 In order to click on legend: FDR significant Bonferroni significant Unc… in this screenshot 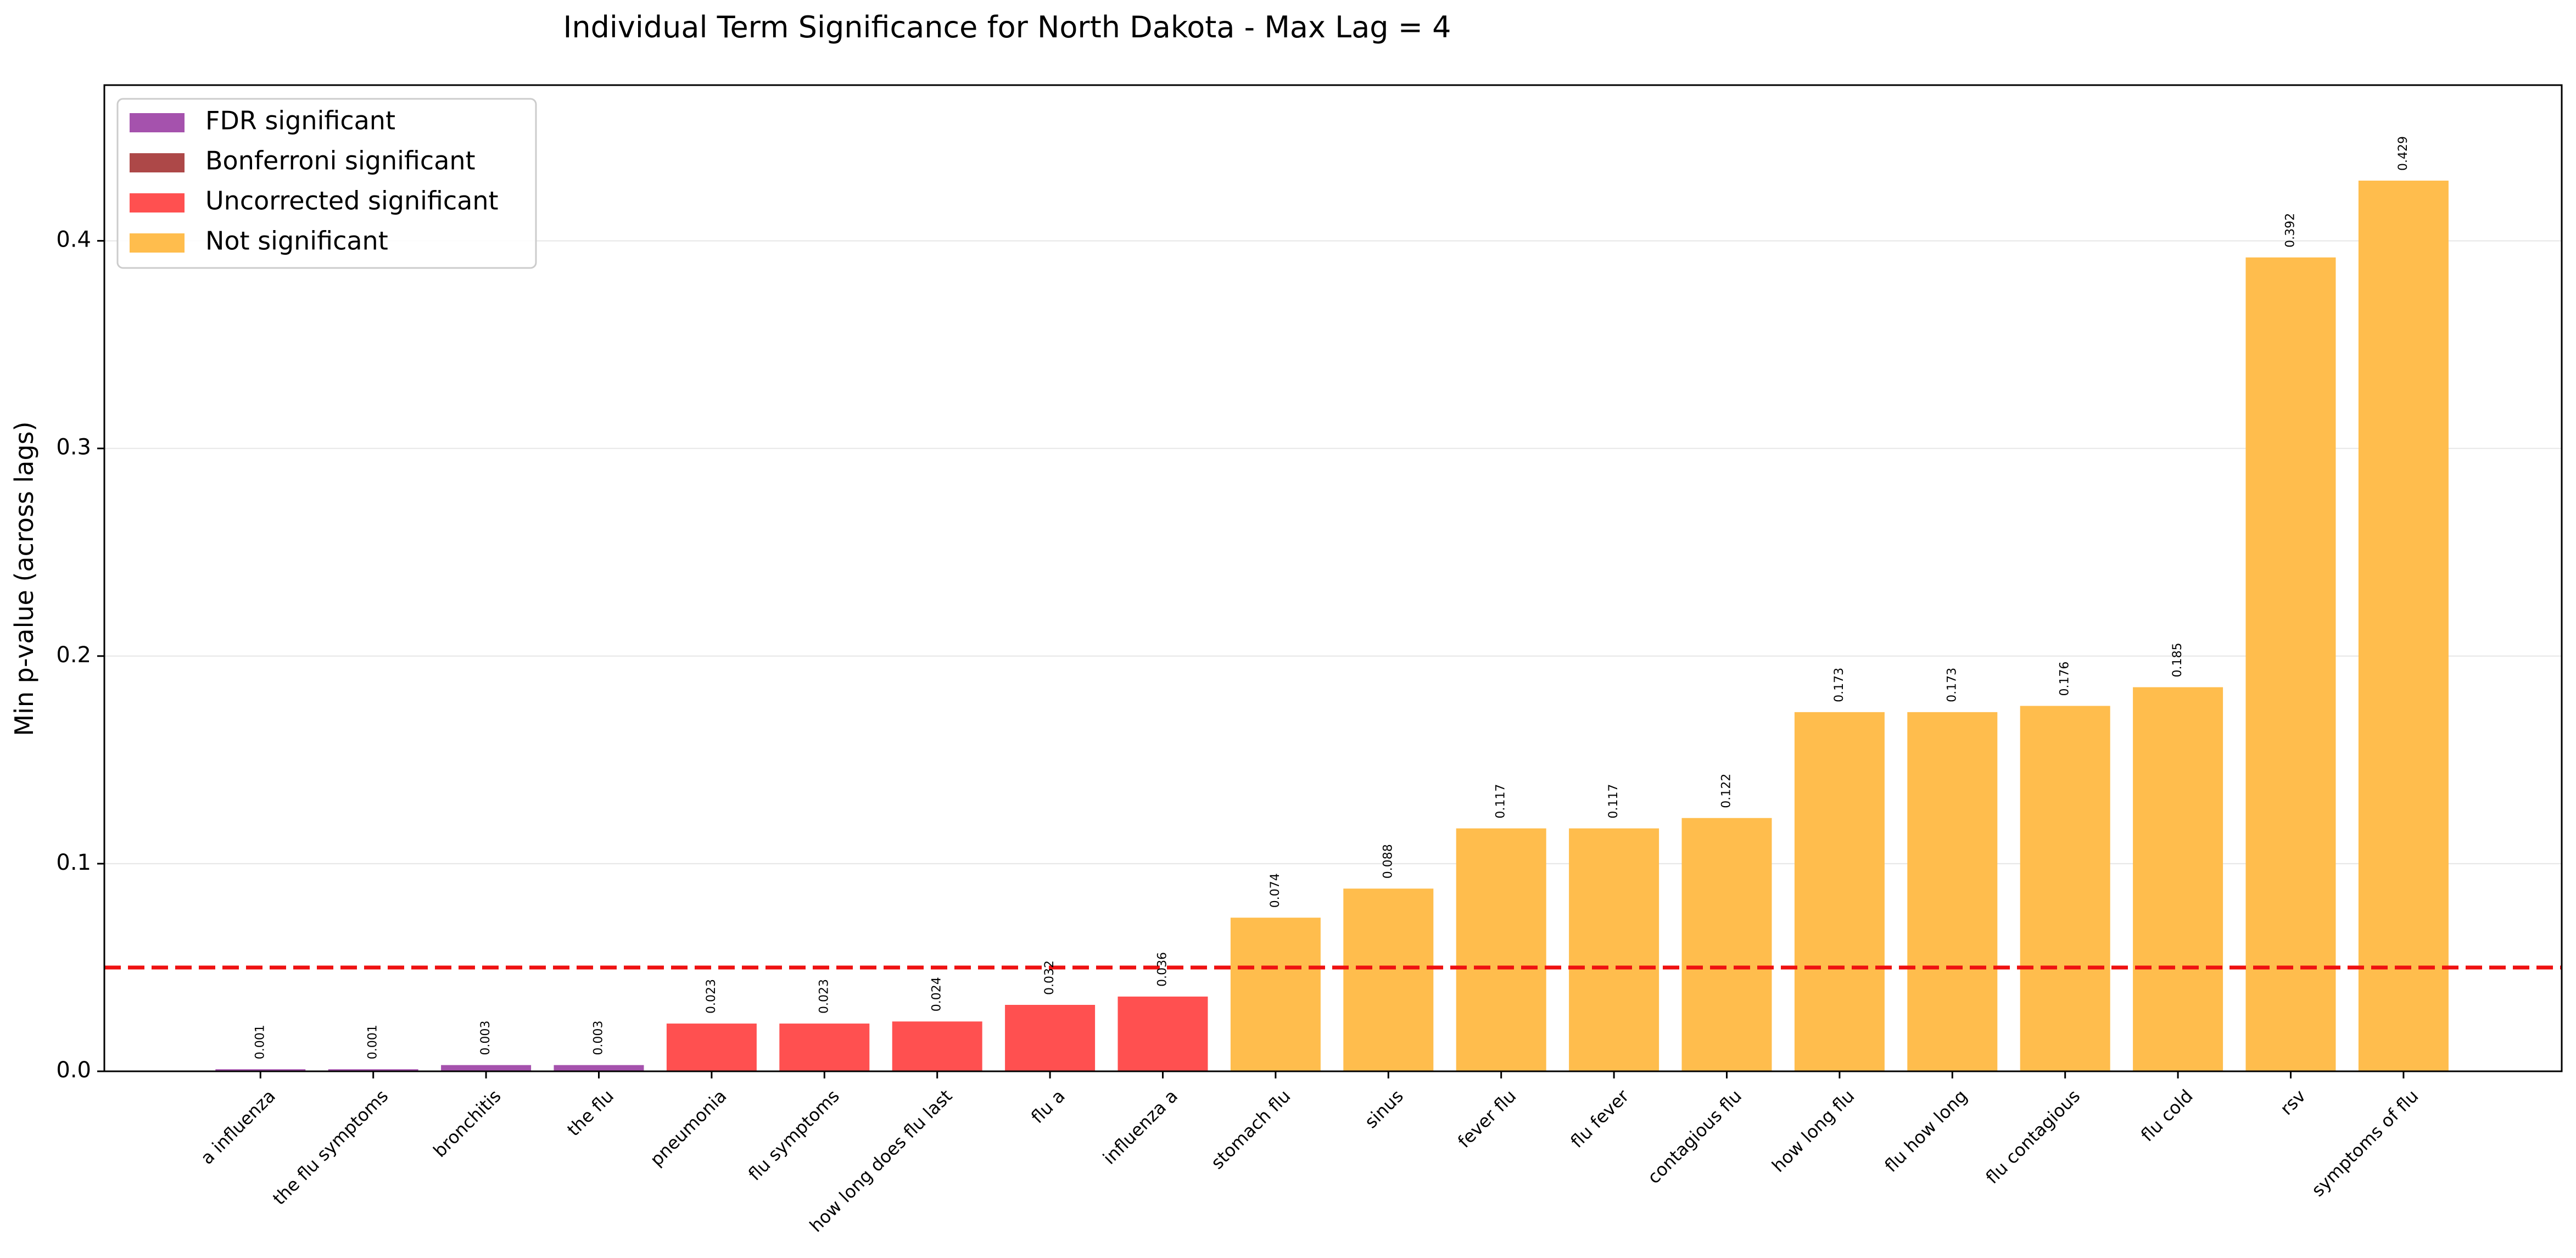, I will do `click(327, 183)`.